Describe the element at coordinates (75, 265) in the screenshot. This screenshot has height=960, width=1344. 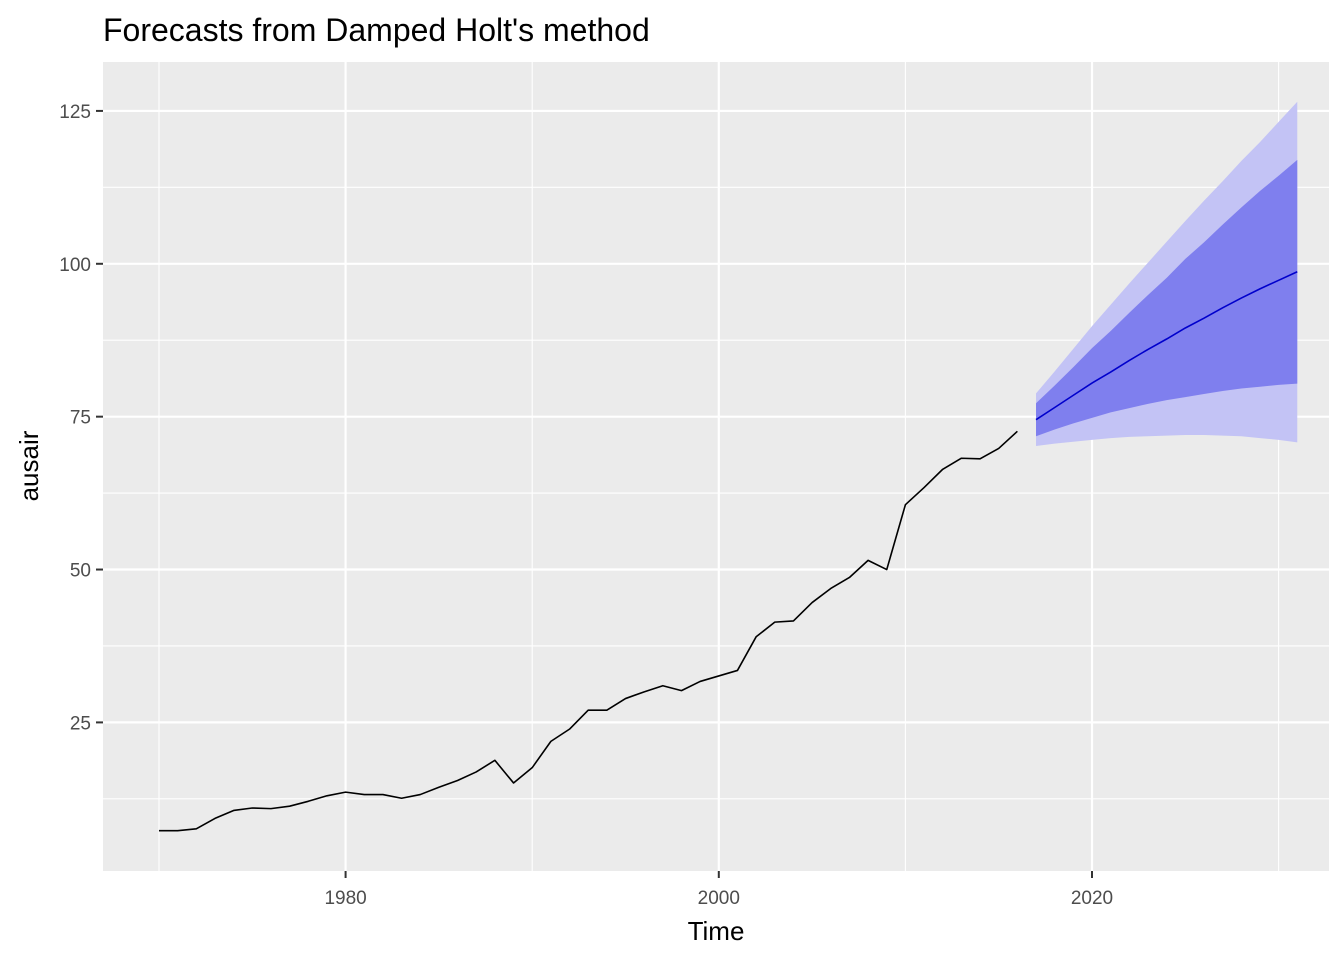
I see `y-tick-label-100: 100` at that location.